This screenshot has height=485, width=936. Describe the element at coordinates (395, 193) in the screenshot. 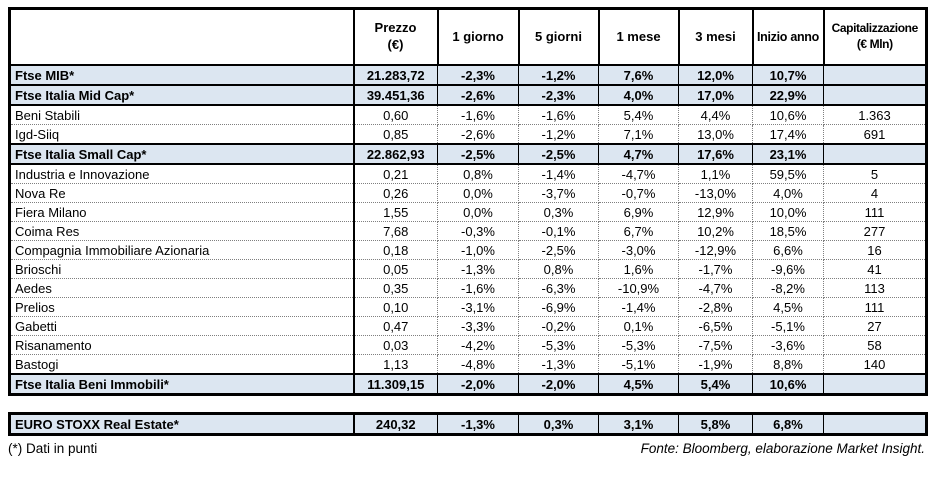

I see `cell-prezzo: 0,26` at that location.